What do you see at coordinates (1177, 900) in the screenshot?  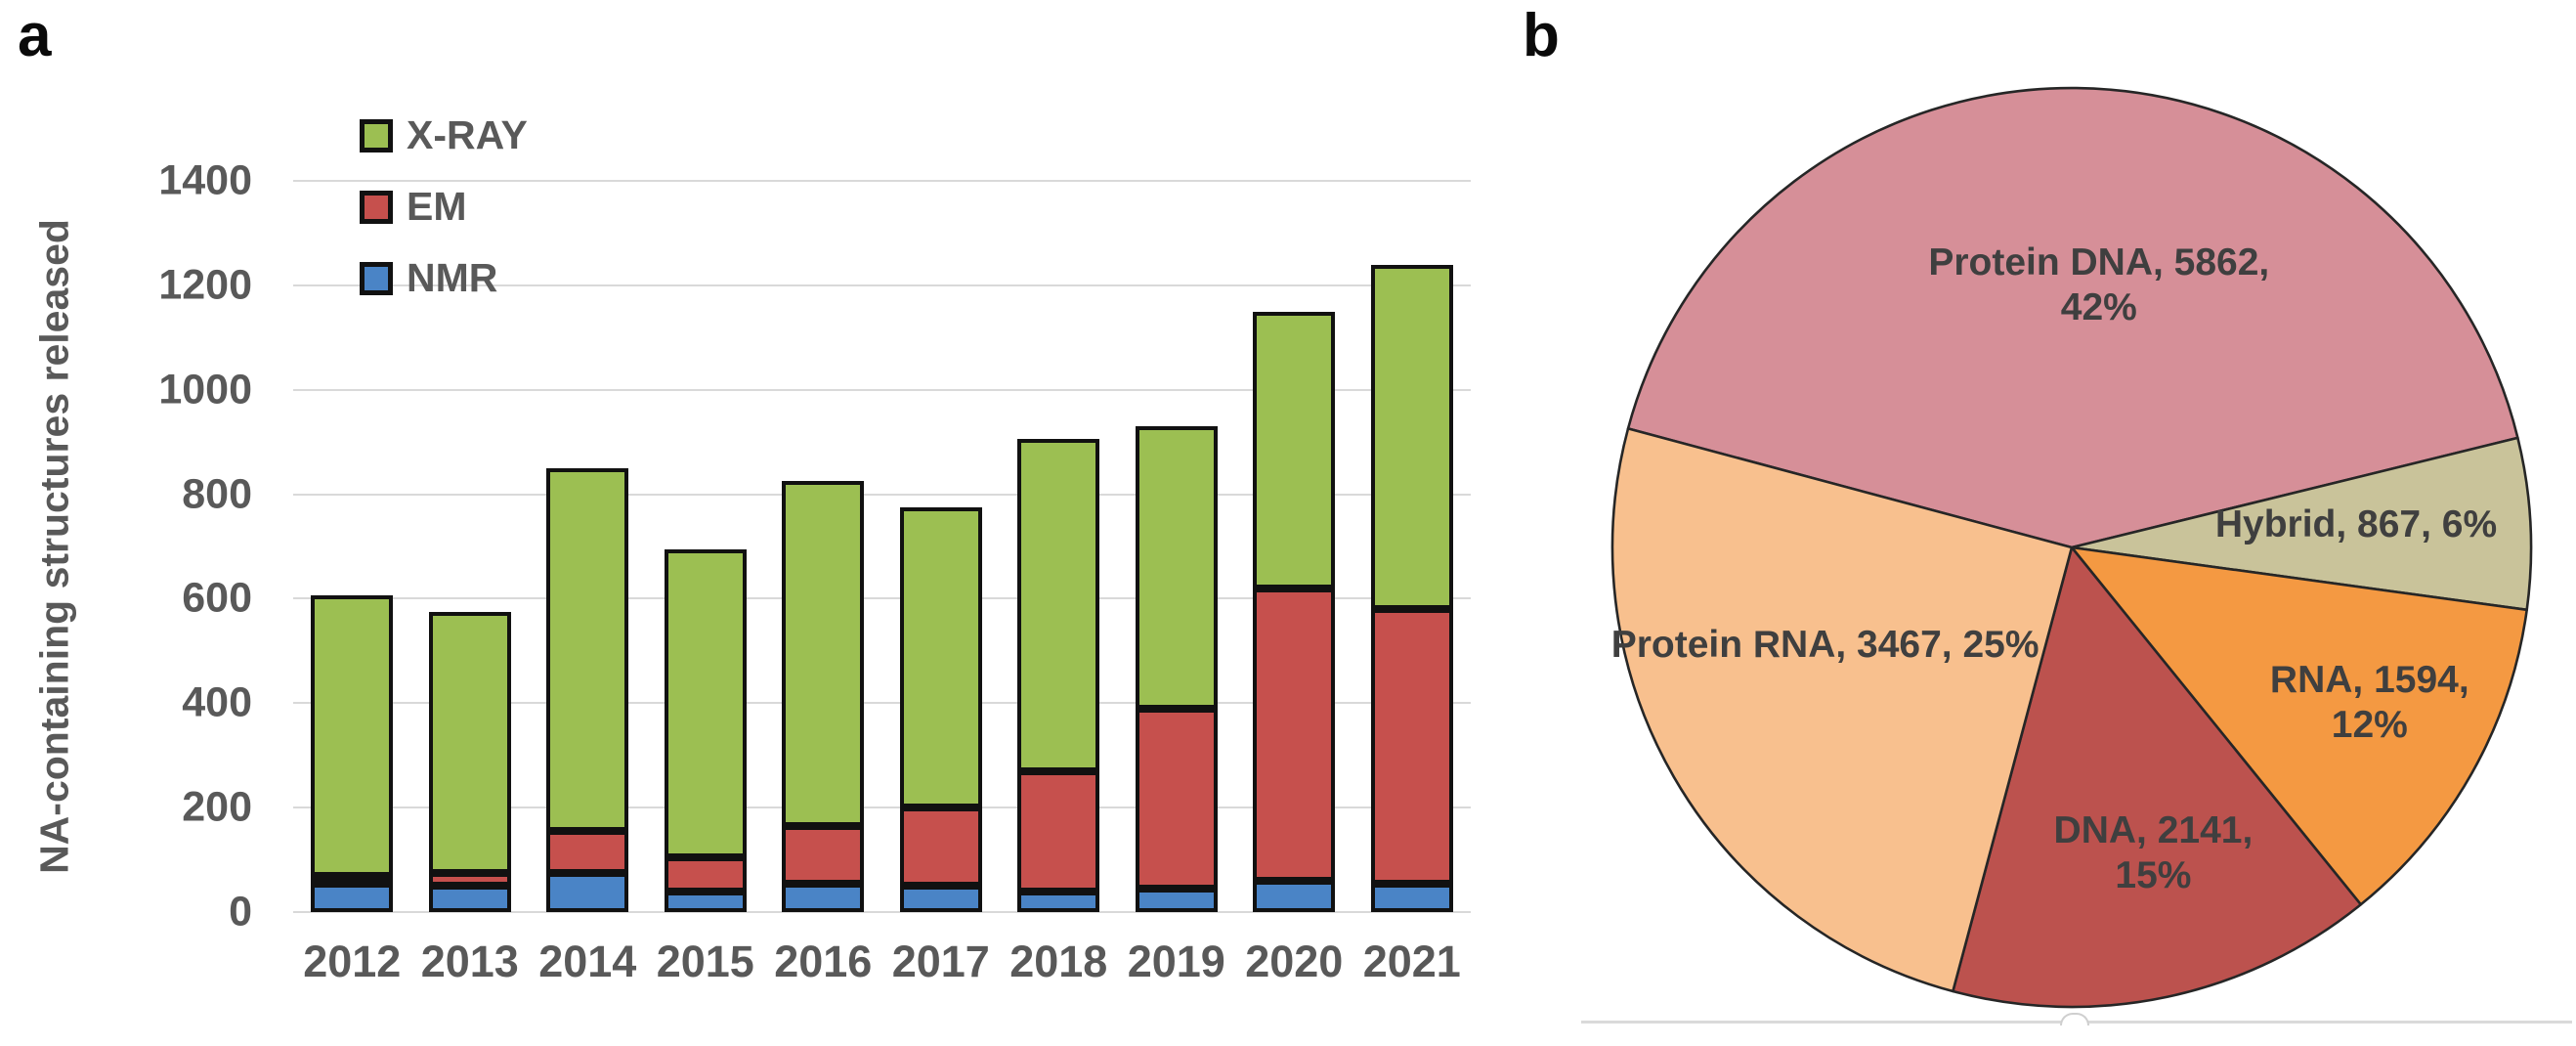 I see `bar-segment-NMR-2019` at bounding box center [1177, 900].